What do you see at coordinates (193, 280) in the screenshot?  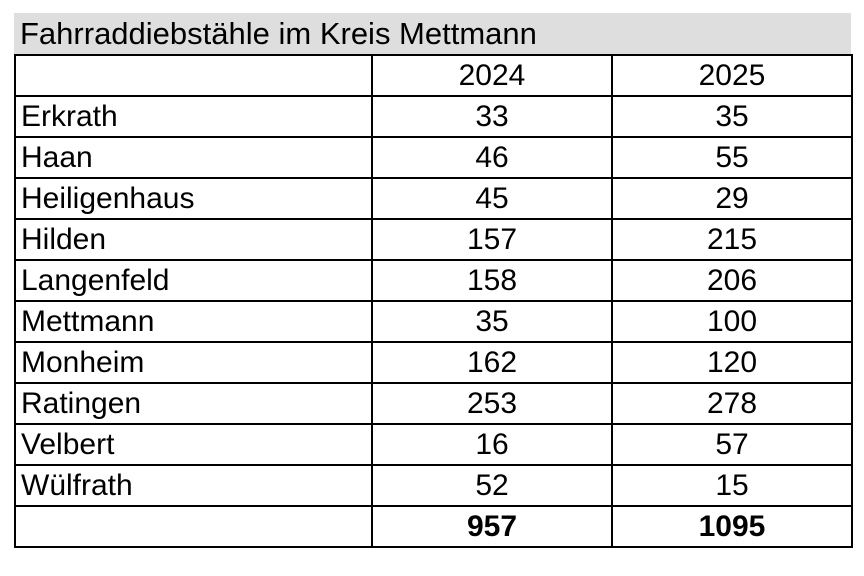 I see `city-cell: Langenfeld` at bounding box center [193, 280].